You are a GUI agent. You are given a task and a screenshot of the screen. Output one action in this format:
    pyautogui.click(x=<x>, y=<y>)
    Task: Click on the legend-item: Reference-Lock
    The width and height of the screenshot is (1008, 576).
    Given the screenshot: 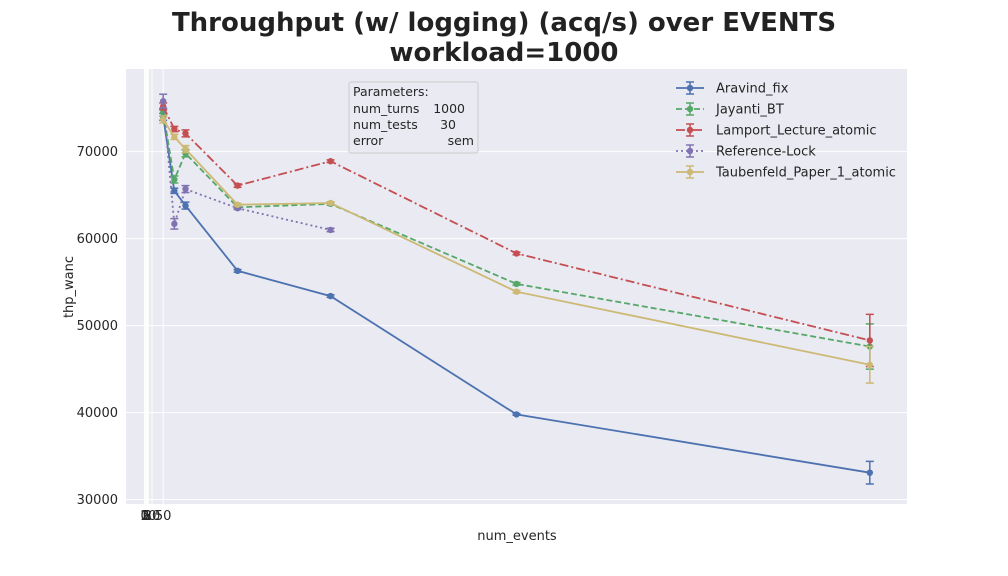 What is the action you would take?
    pyautogui.click(x=746, y=152)
    